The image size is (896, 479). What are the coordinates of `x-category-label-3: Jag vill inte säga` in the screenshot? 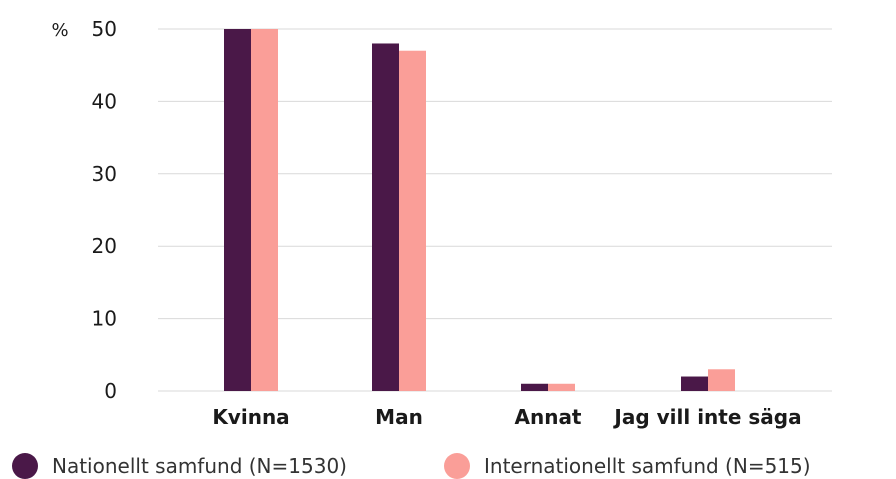 It's located at (706, 417).